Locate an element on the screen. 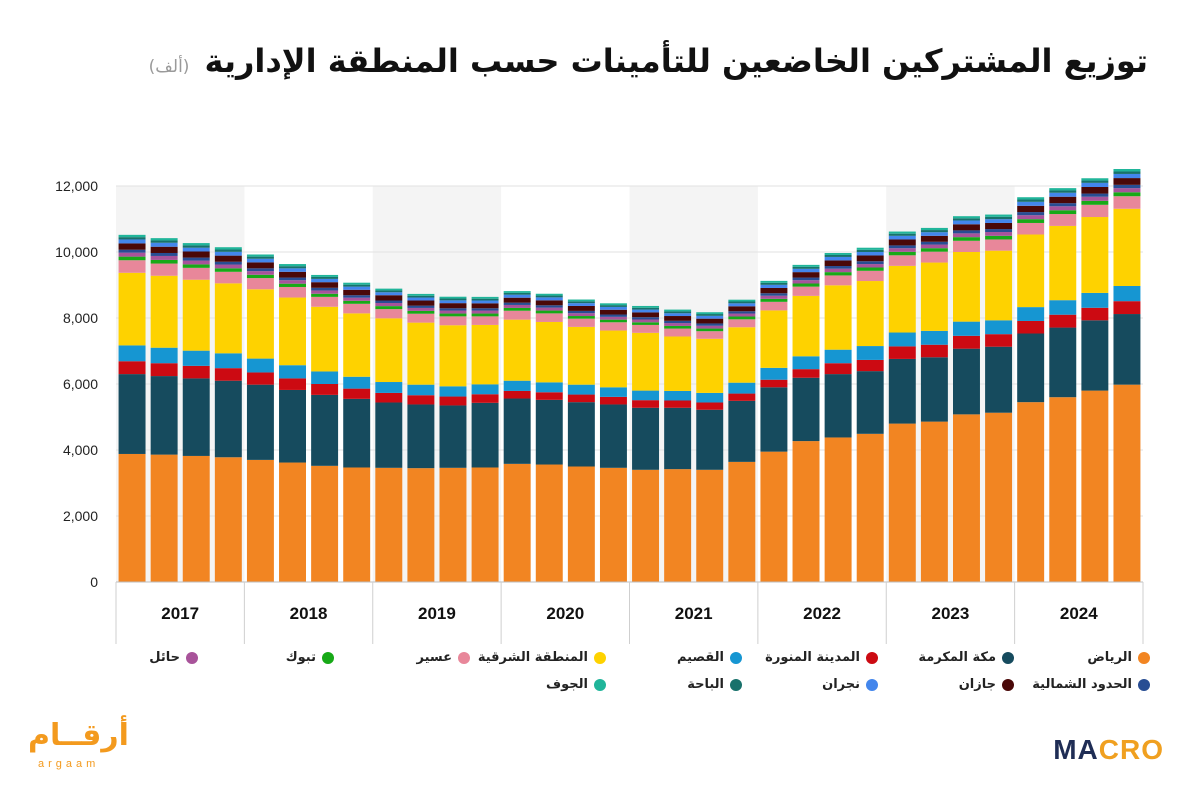 Image resolution: width=1200 pixels, height=794 pixels. x-tick-label: 2017 is located at coordinates (180, 613).